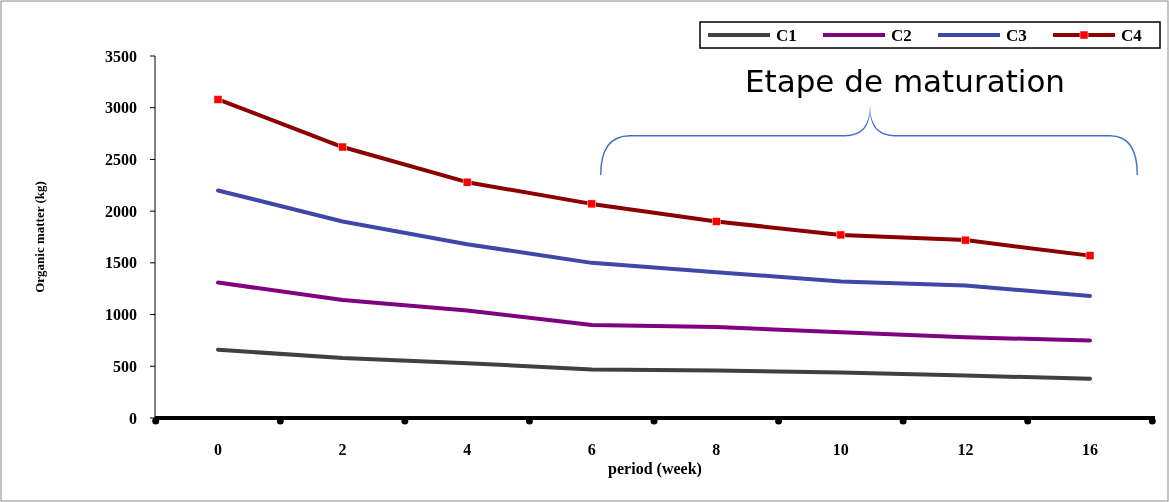 The width and height of the screenshot is (1169, 502). I want to click on y-tick-label: 2000, so click(121, 211).